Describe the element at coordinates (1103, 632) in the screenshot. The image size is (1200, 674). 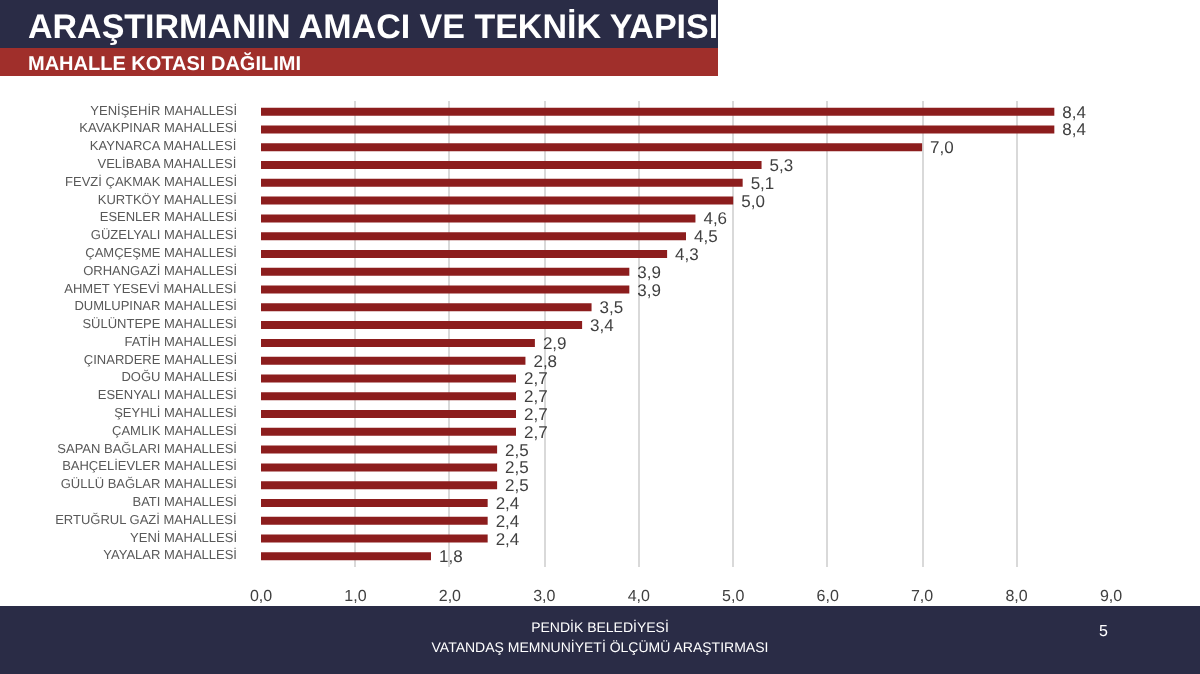
I see `text: 5` at that location.